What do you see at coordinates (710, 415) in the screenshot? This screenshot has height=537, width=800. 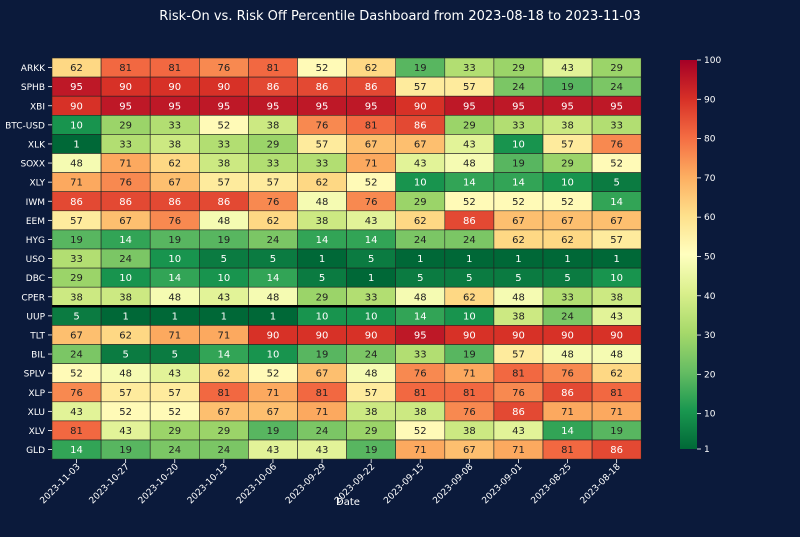 I see `colorbar-tick-label: 10` at bounding box center [710, 415].